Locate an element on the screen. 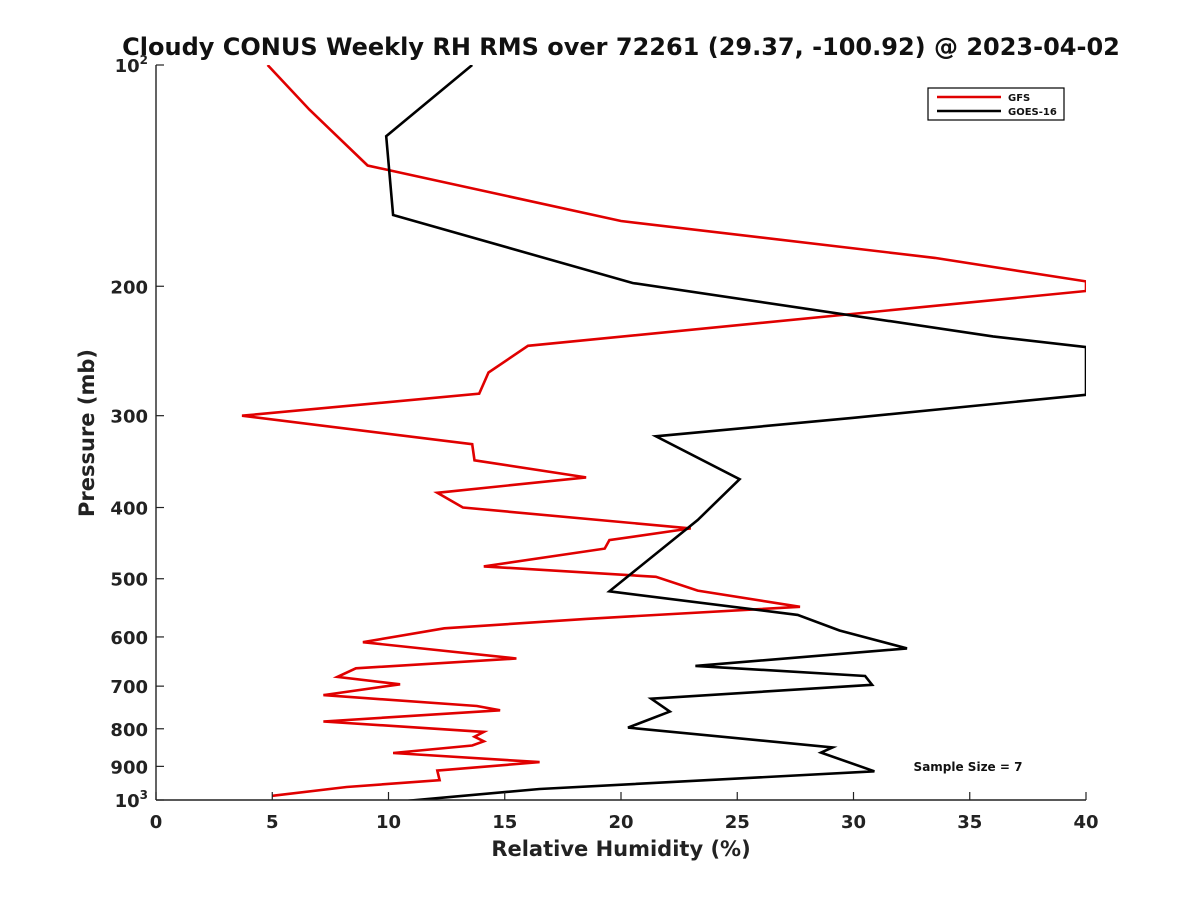  x-tick-label: 0 is located at coordinates (156, 822).